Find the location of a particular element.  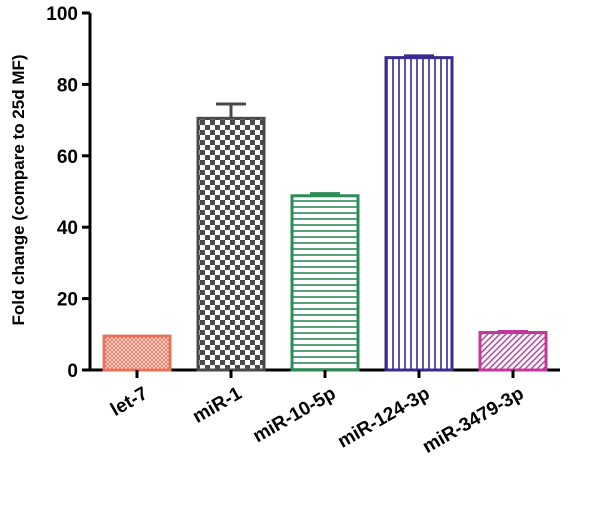

bar-mir-3479-3p is located at coordinates (513, 351).